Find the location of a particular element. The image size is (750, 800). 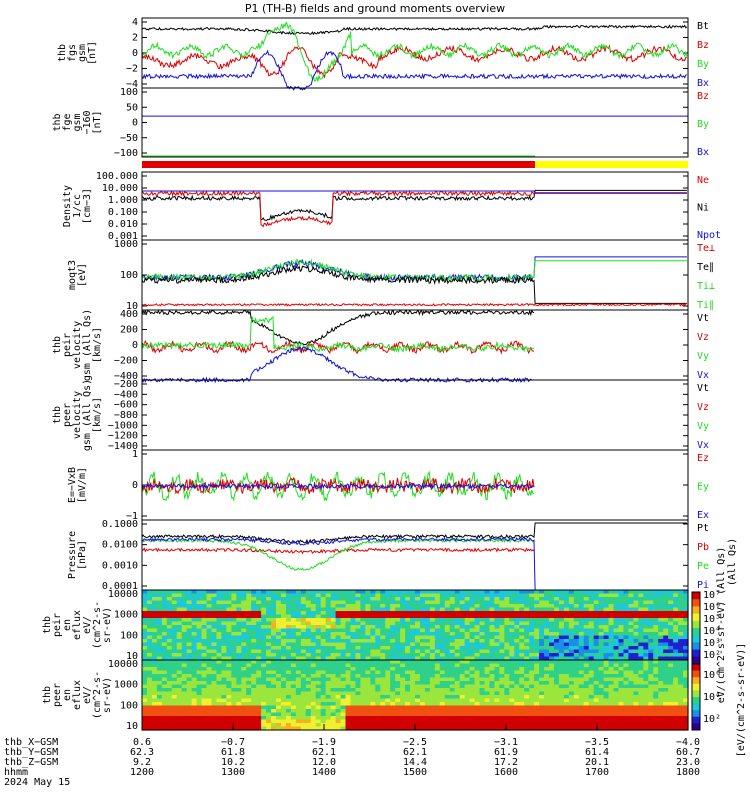

colorbar-label-lower: [eV/(cm^2-s-sr-eV)] is located at coordinates (741, 700).